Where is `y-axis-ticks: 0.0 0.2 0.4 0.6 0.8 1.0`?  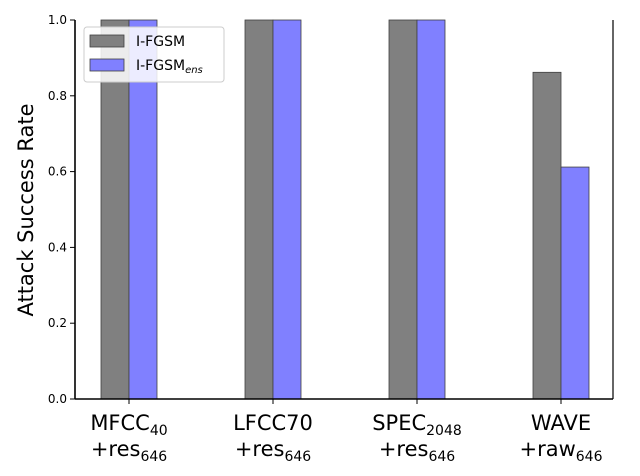 y-axis-ticks: 0.0 0.2 0.4 0.6 0.8 1.0 is located at coordinates (61, 209).